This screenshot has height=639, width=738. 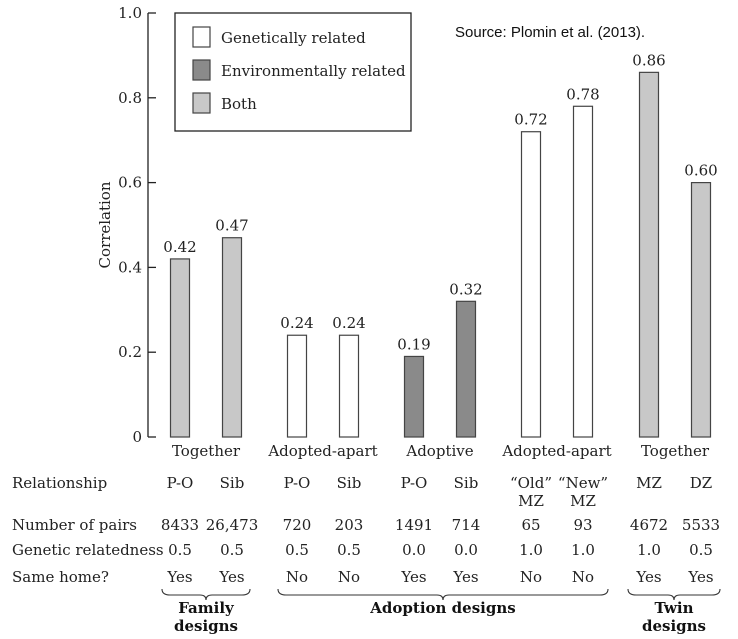 I want to click on design-group-label: Adoption designs, so click(x=442, y=608).